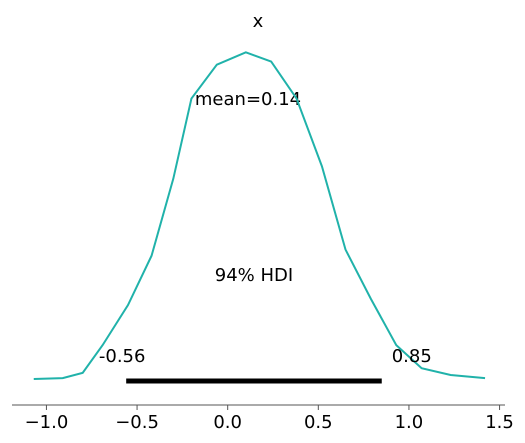  I want to click on x-tick-label: 1.5, so click(499, 422).